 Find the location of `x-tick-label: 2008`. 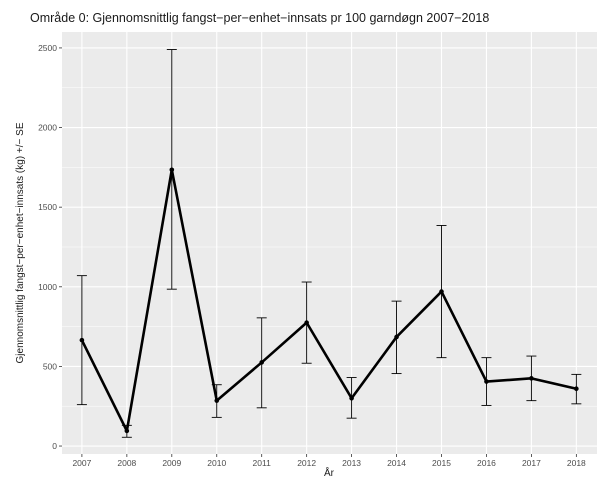

x-tick-label: 2008 is located at coordinates (126, 463).